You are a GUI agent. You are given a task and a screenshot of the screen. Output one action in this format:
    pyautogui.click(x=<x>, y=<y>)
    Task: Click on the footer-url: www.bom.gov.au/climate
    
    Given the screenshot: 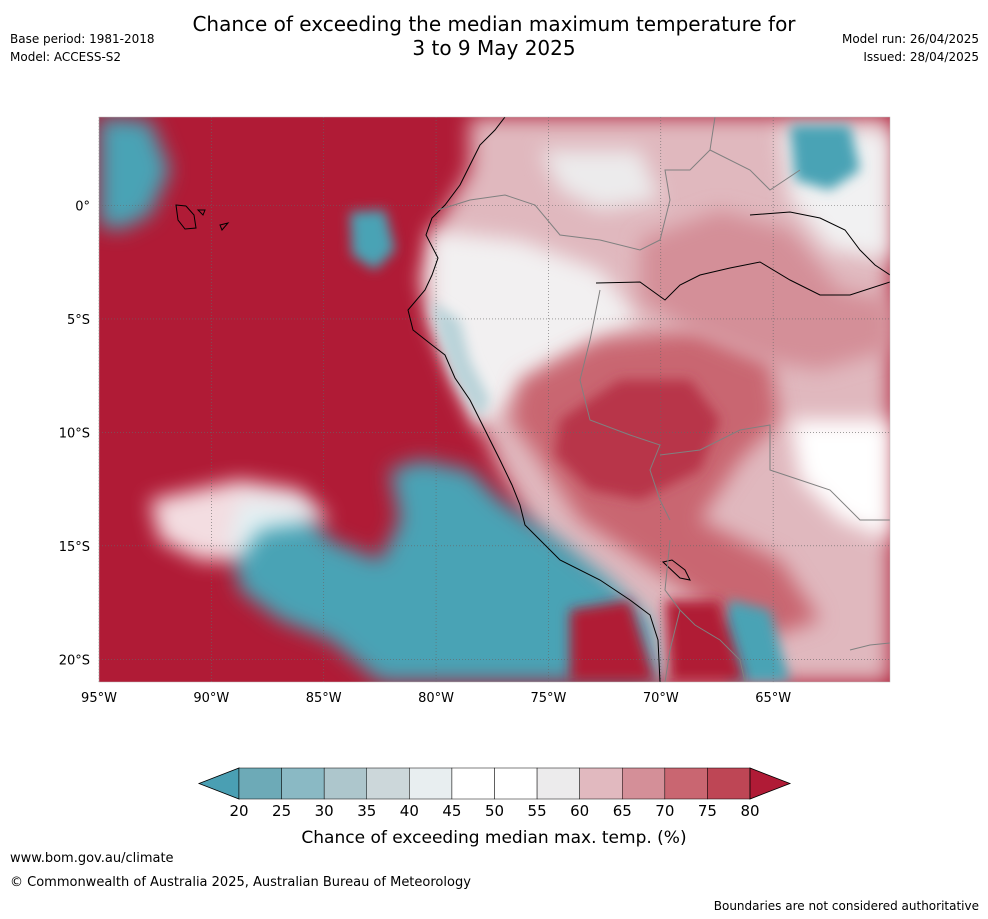 What is the action you would take?
    pyautogui.click(x=92, y=858)
    